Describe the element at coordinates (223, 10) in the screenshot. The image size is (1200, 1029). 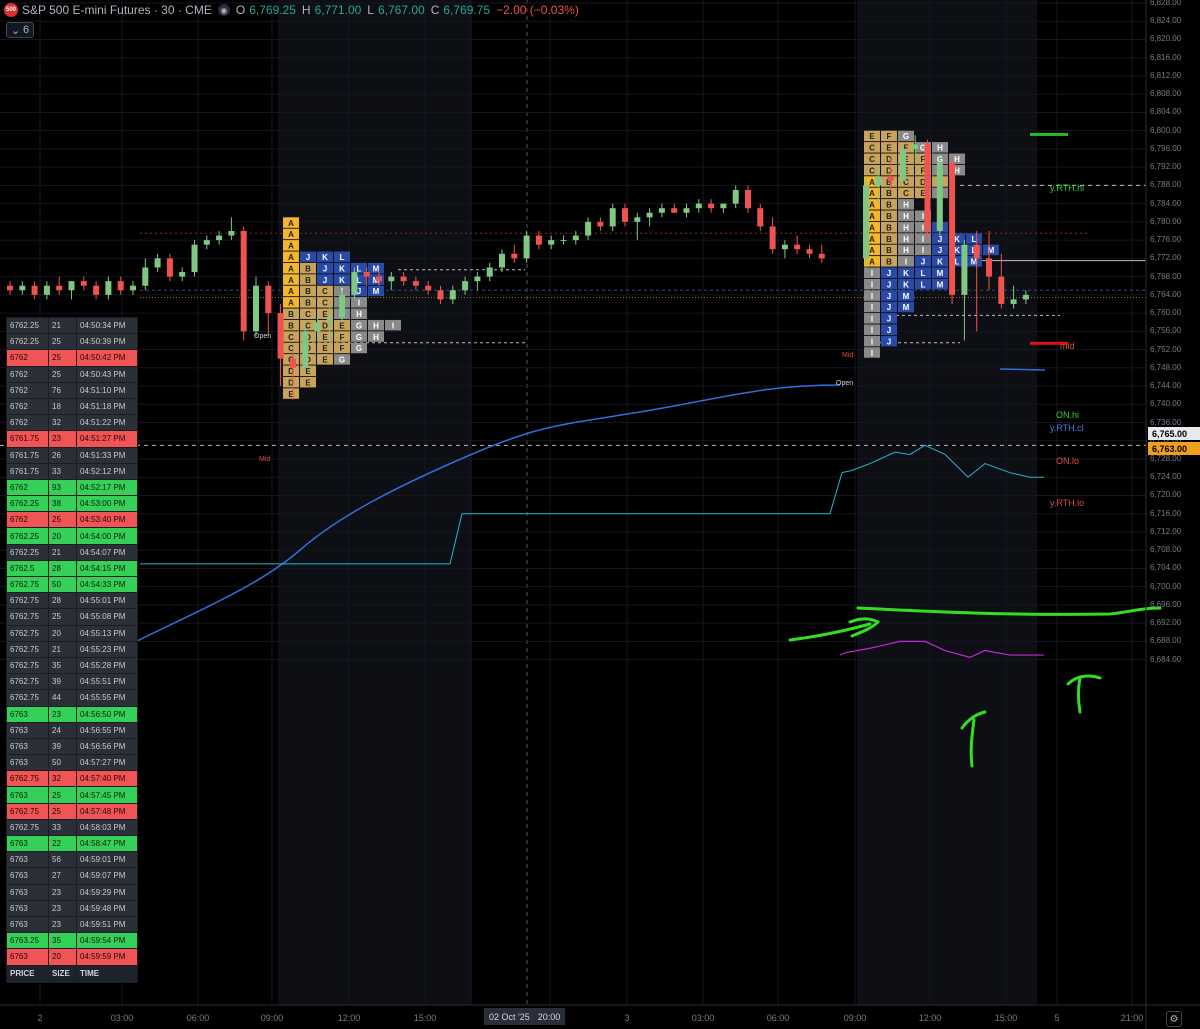
I see `eye-icon: ◉` at that location.